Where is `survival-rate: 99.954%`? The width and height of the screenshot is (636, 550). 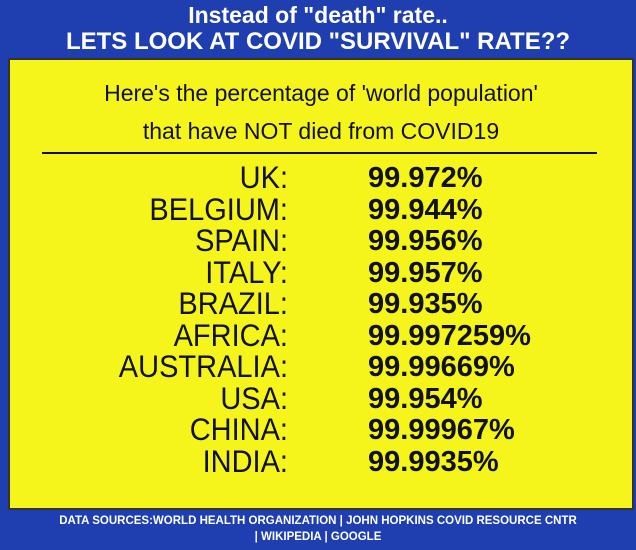 survival-rate: 99.954% is located at coordinates (425, 398).